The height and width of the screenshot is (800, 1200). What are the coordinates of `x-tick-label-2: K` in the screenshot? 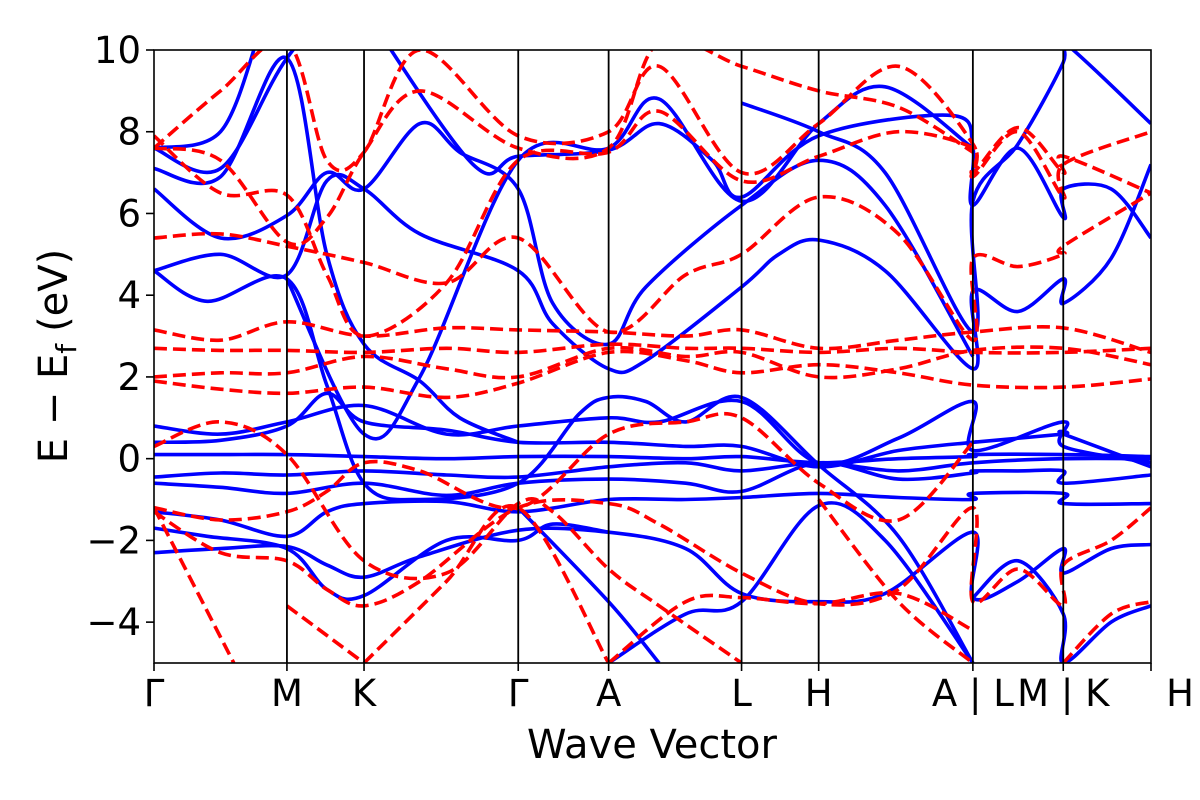 It's located at (365, 693).